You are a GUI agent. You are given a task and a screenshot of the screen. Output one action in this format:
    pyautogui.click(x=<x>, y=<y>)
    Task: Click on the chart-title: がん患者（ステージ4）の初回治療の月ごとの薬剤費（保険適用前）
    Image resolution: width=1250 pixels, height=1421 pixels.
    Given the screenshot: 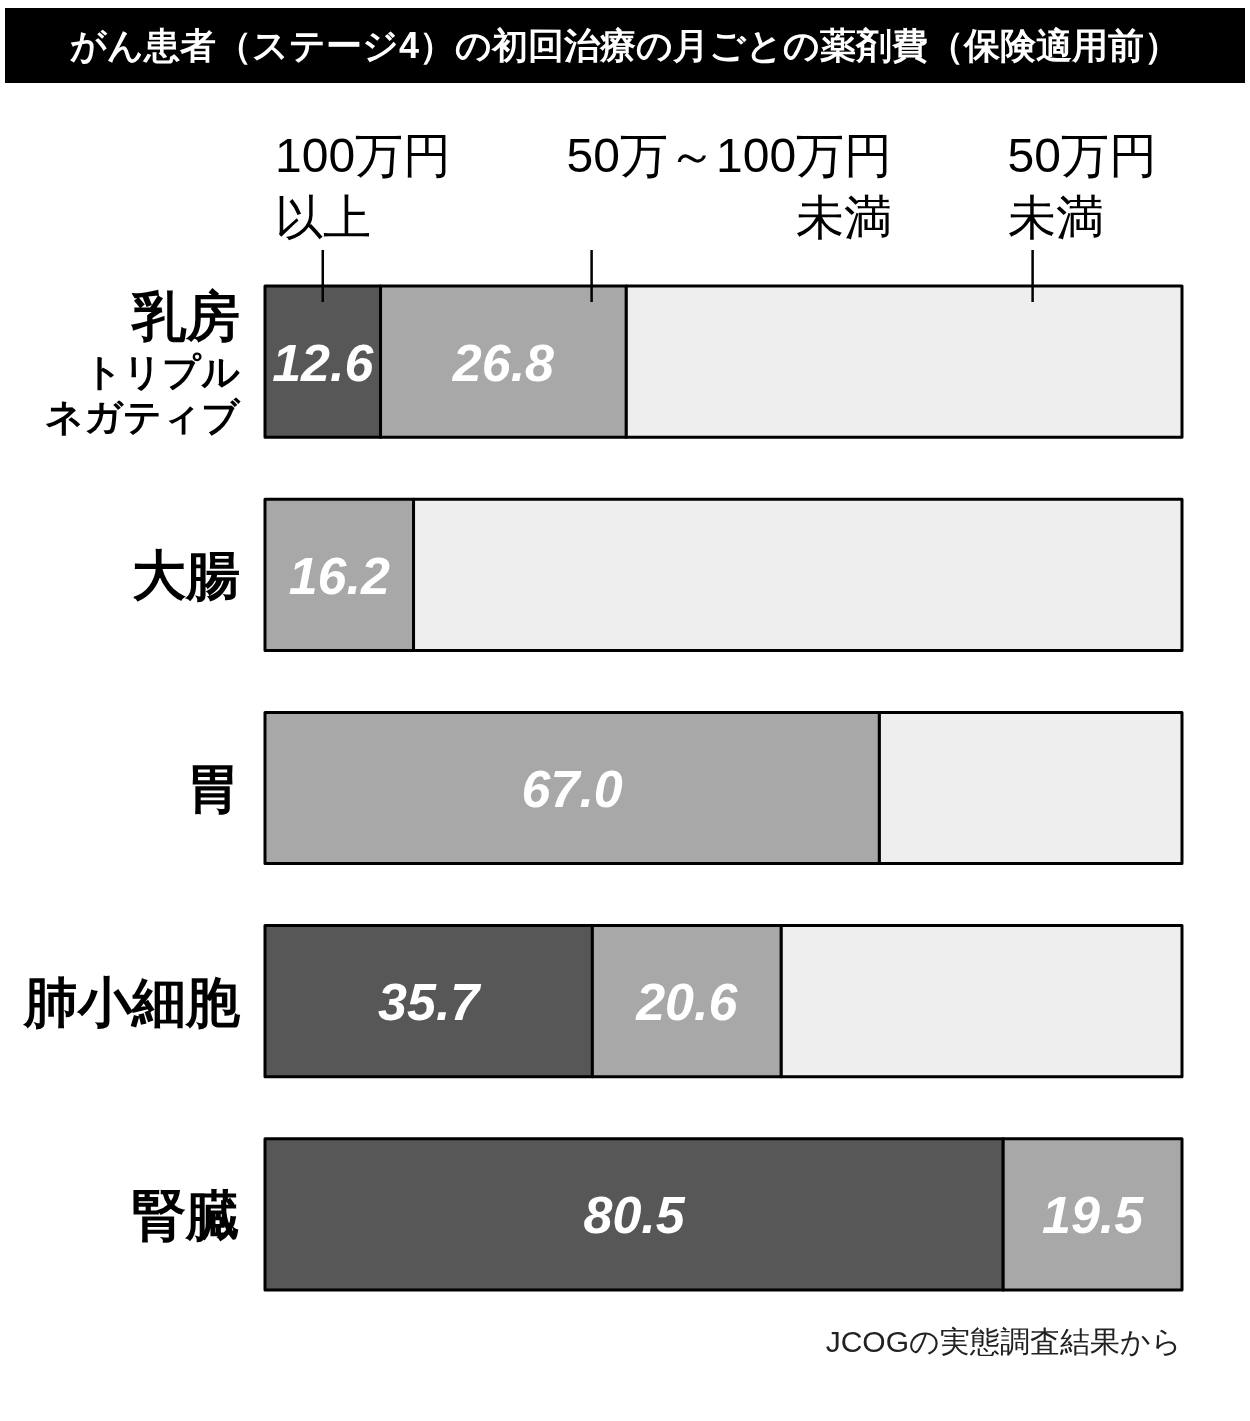 What is the action you would take?
    pyautogui.click(x=625, y=45)
    